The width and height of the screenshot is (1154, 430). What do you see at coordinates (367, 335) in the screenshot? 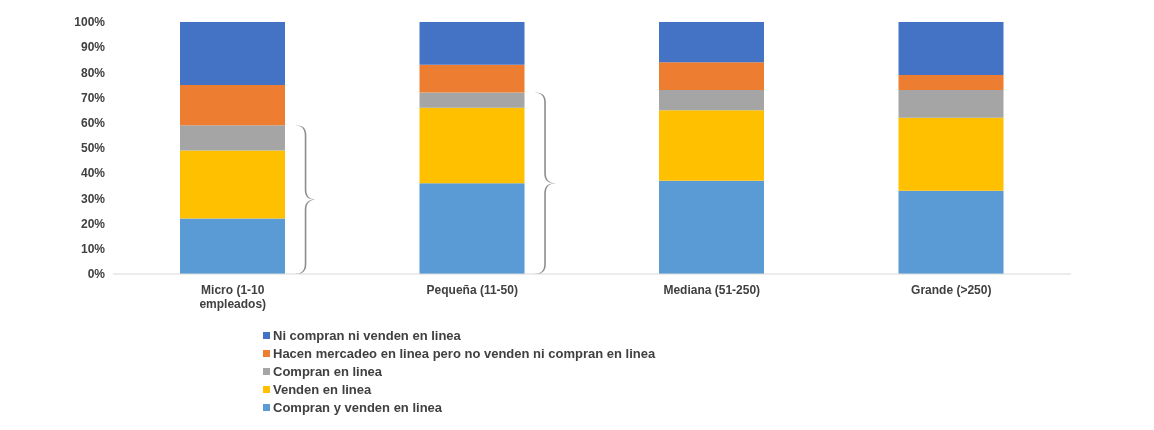
I see `legend-label: Ni compran ni venden en linea` at bounding box center [367, 335].